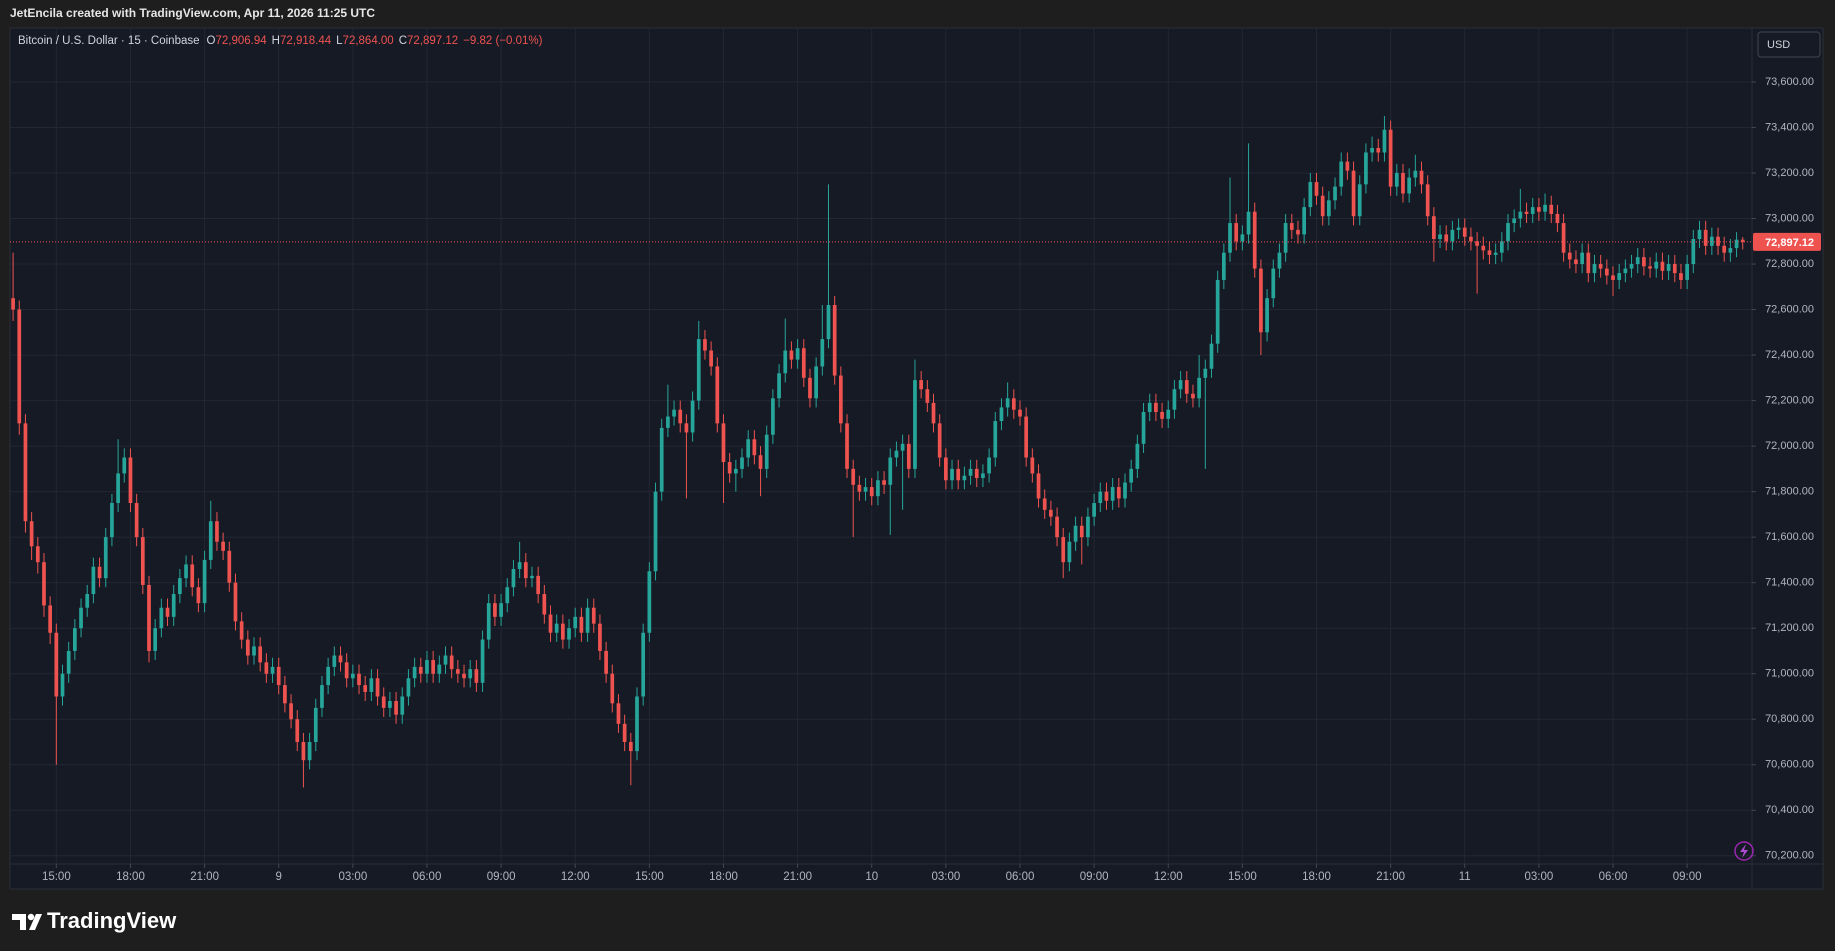  I want to click on legend-change: −9.82 (−0.01%), so click(502, 41).